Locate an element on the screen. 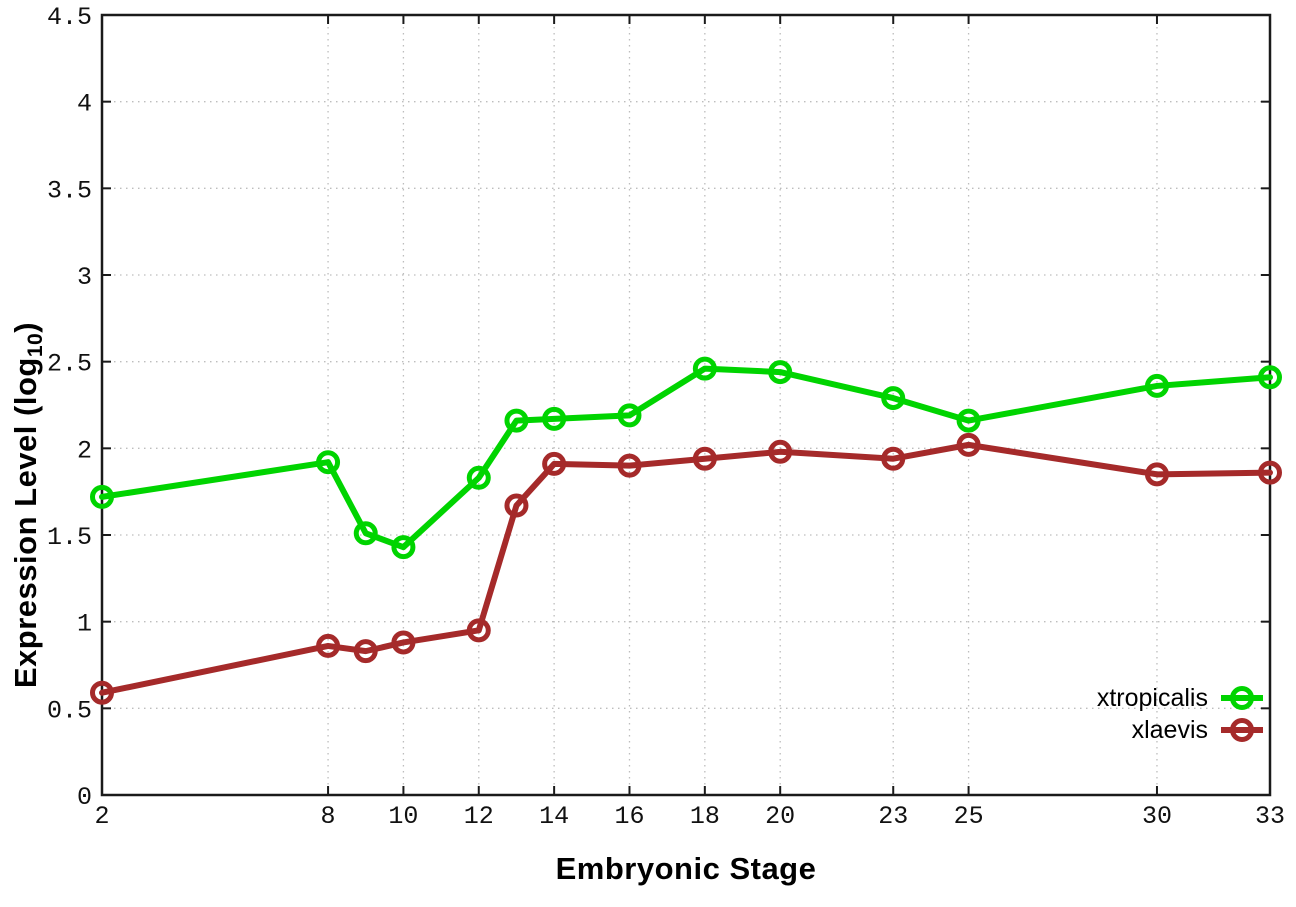 The width and height of the screenshot is (1296, 907). x-tick-label: 16 is located at coordinates (629, 816).